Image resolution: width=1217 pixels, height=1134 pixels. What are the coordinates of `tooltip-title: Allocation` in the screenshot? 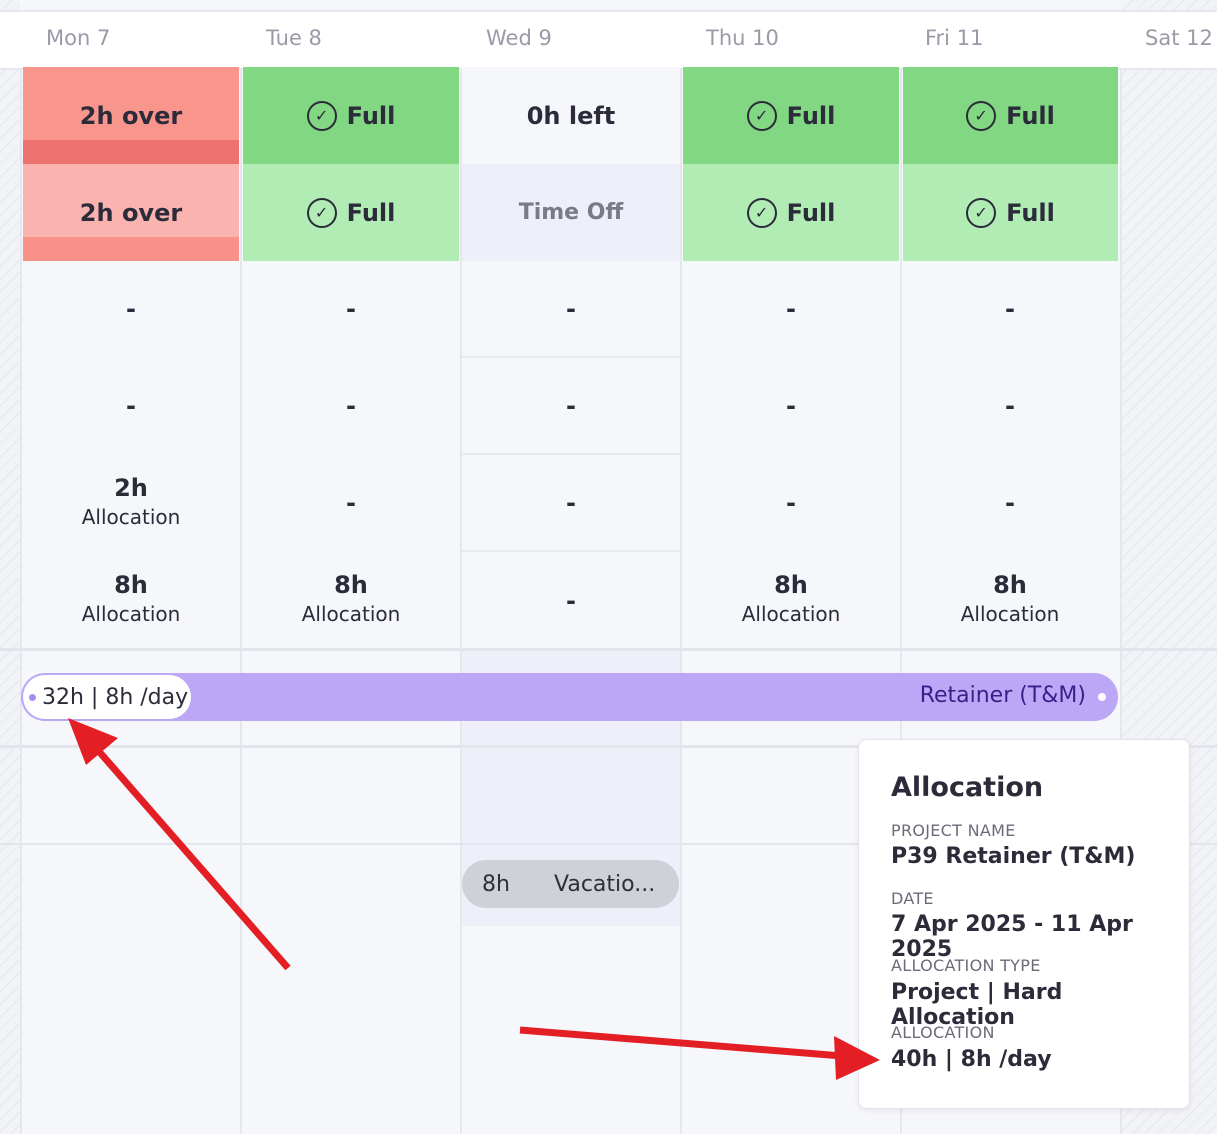 It's located at (967, 787).